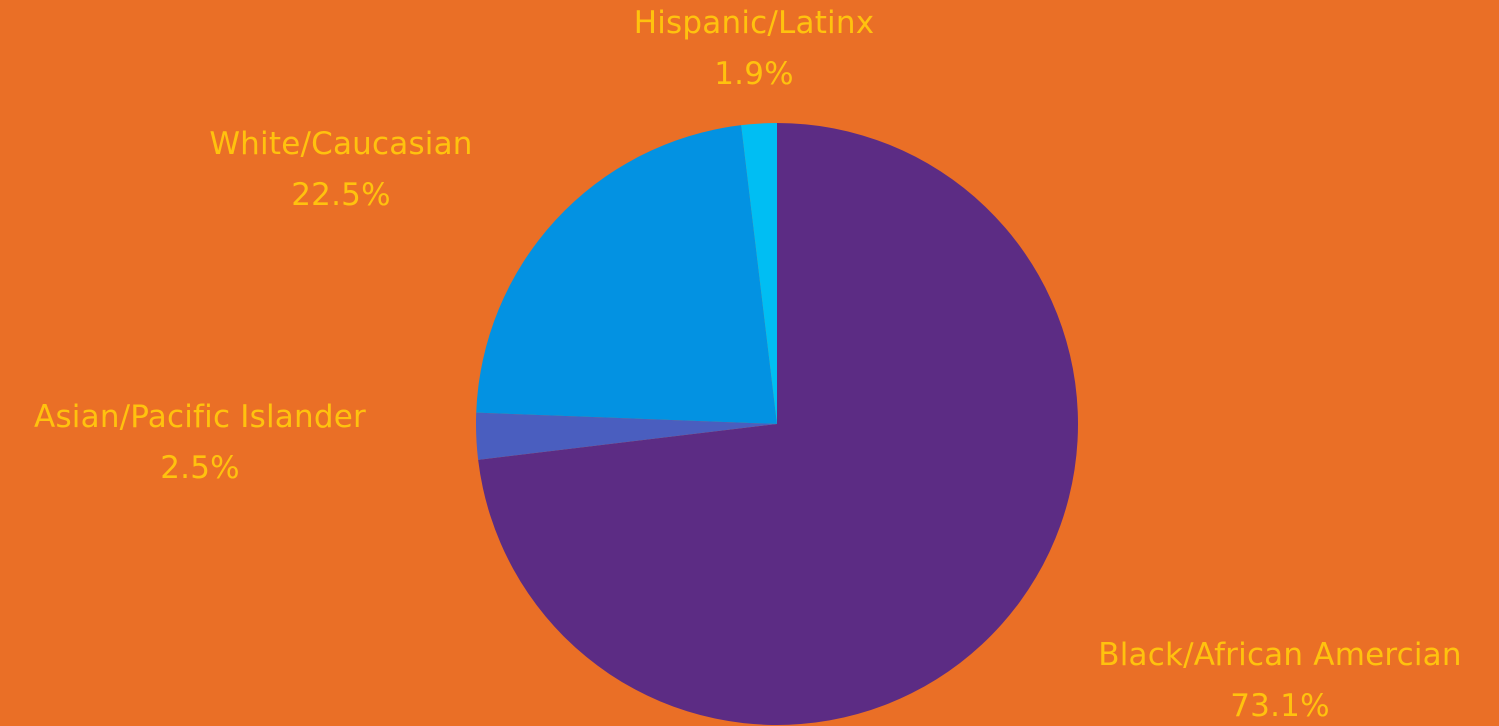 This screenshot has height=726, width=1499. I want to click on slice-value-hispanic-latinx: 1.9%, so click(754, 74).